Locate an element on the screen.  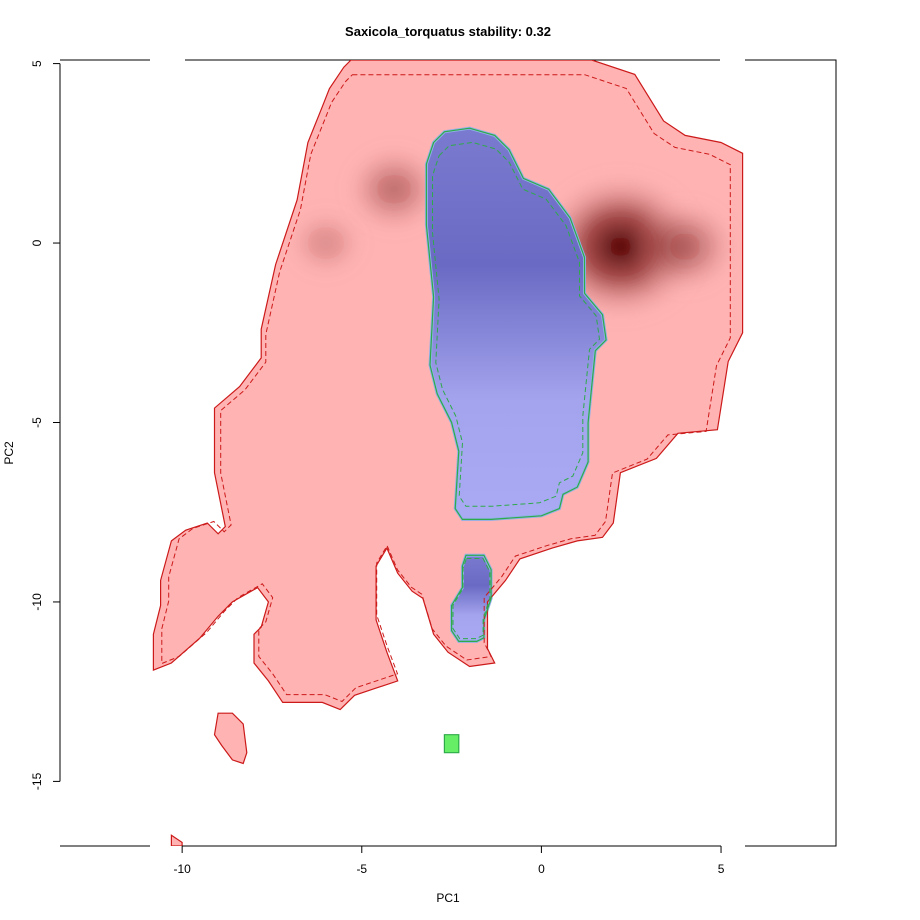
invaded-only-islet-fill is located at coordinates (451, 744).